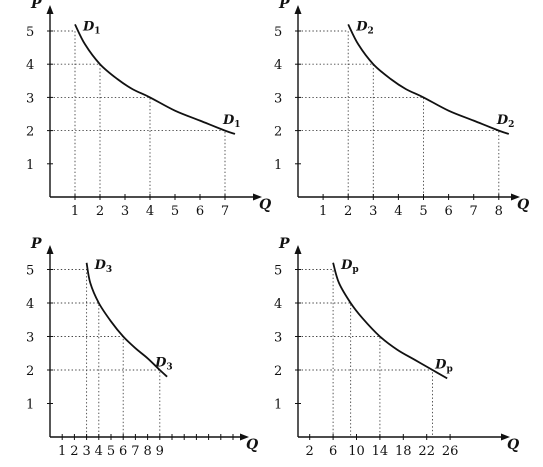  What do you see at coordinates (356, 451) in the screenshot?
I see `x-tick-label: 10` at bounding box center [356, 451].